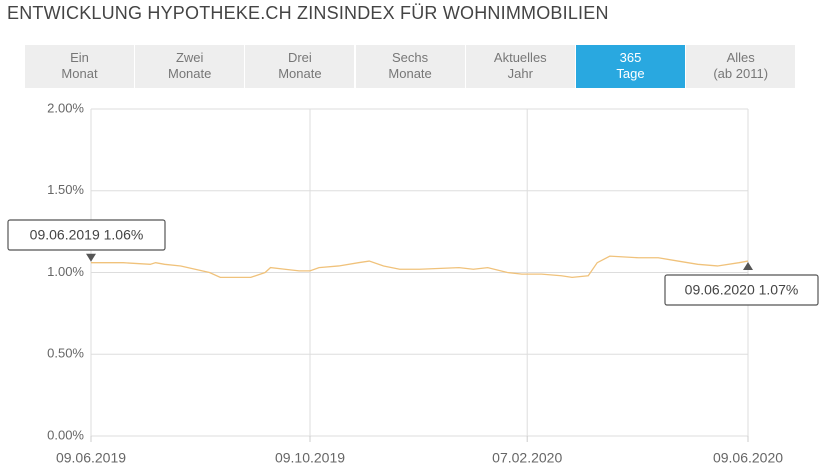 Image resolution: width=830 pixels, height=471 pixels. Describe the element at coordinates (410, 57) in the screenshot. I see `tab-label: Sechs` at that location.